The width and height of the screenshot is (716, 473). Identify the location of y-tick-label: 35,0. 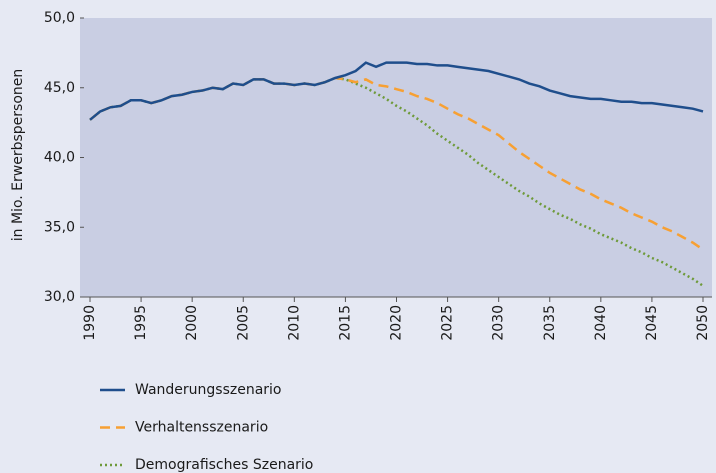
(59, 227).